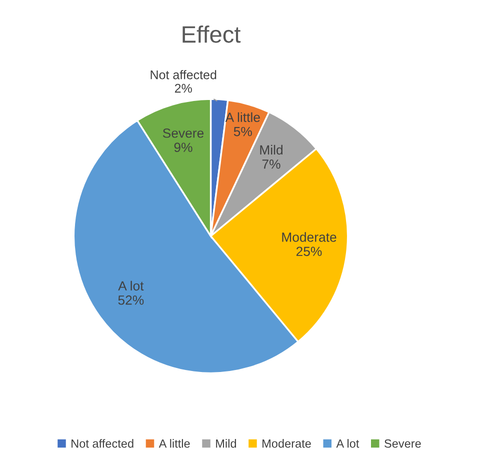 This screenshot has height=463, width=479. Describe the element at coordinates (103, 443) in the screenshot. I see `legend-label: Not affected` at that location.